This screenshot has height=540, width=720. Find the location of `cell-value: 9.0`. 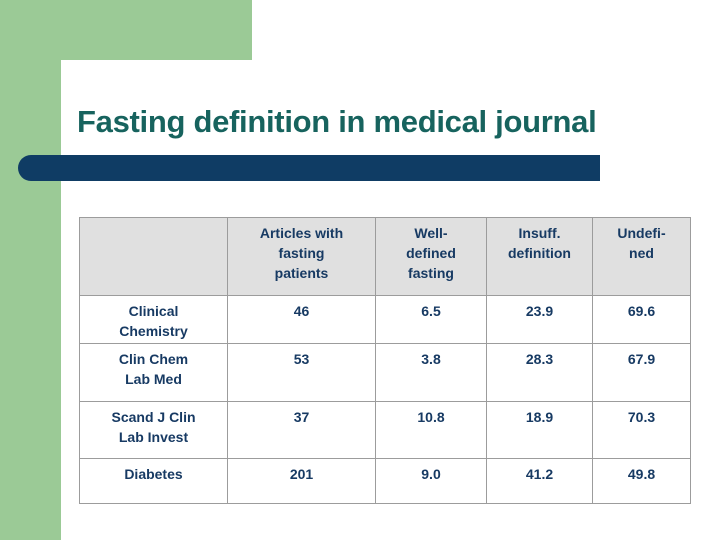

cell-value: 9.0 is located at coordinates (431, 481).